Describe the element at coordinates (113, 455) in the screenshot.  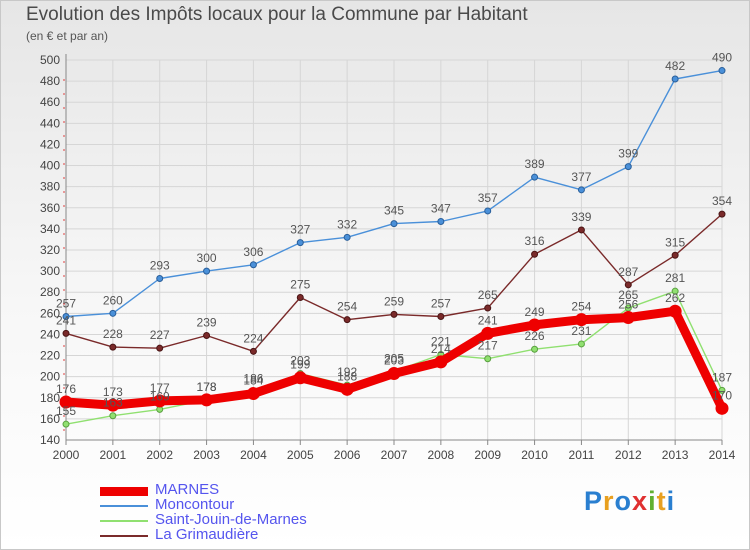
I see `x-tick-label: 2001` at that location.